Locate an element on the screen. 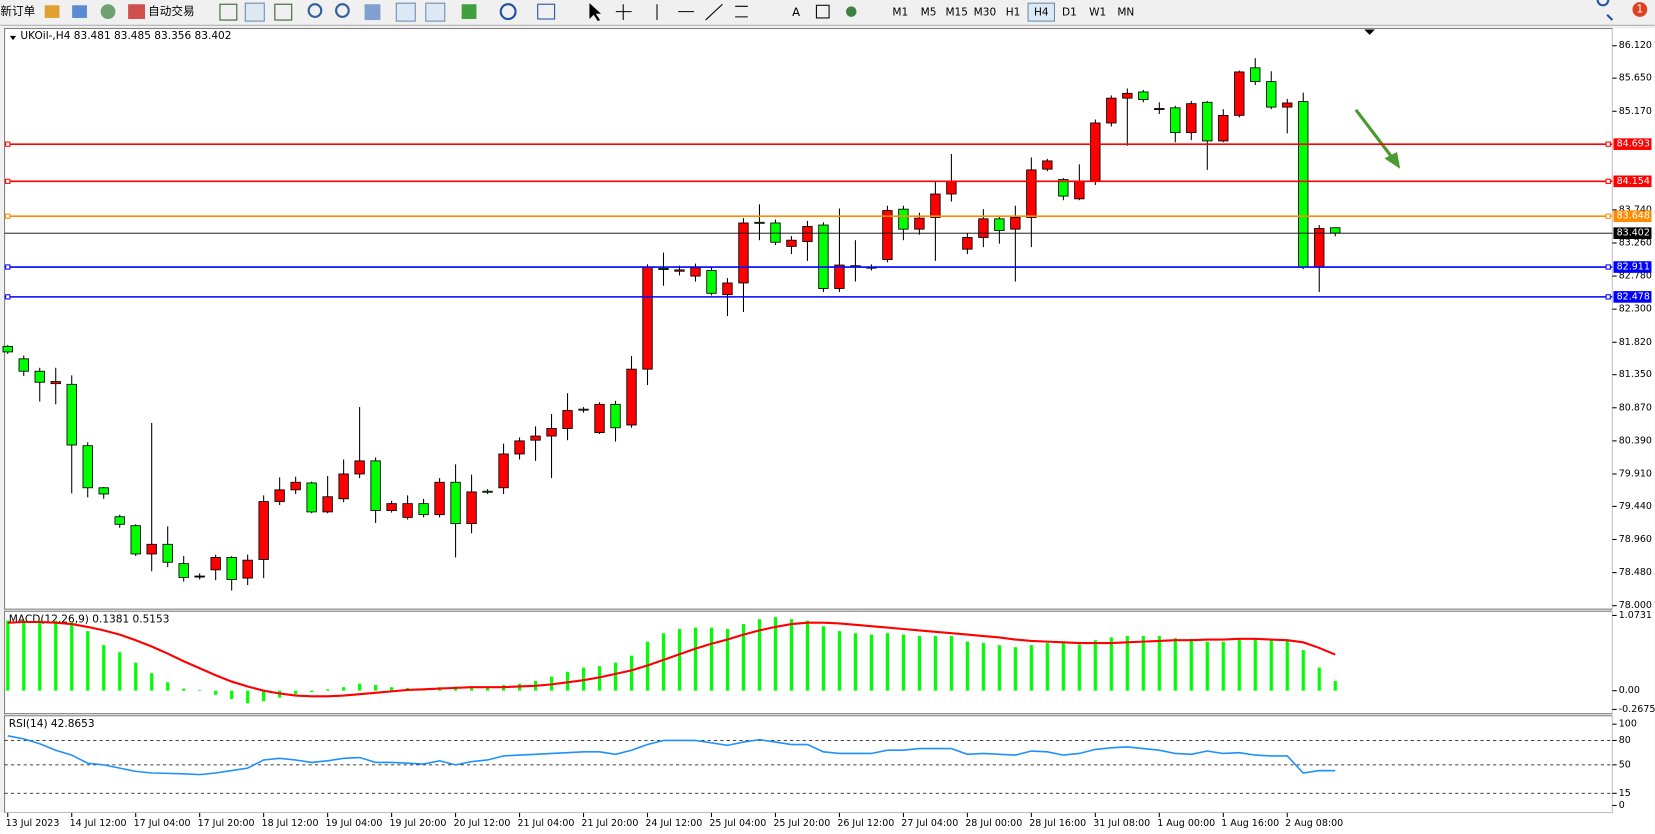 This screenshot has height=834, width=1655. price-axis is located at coordinates (1633, 420).